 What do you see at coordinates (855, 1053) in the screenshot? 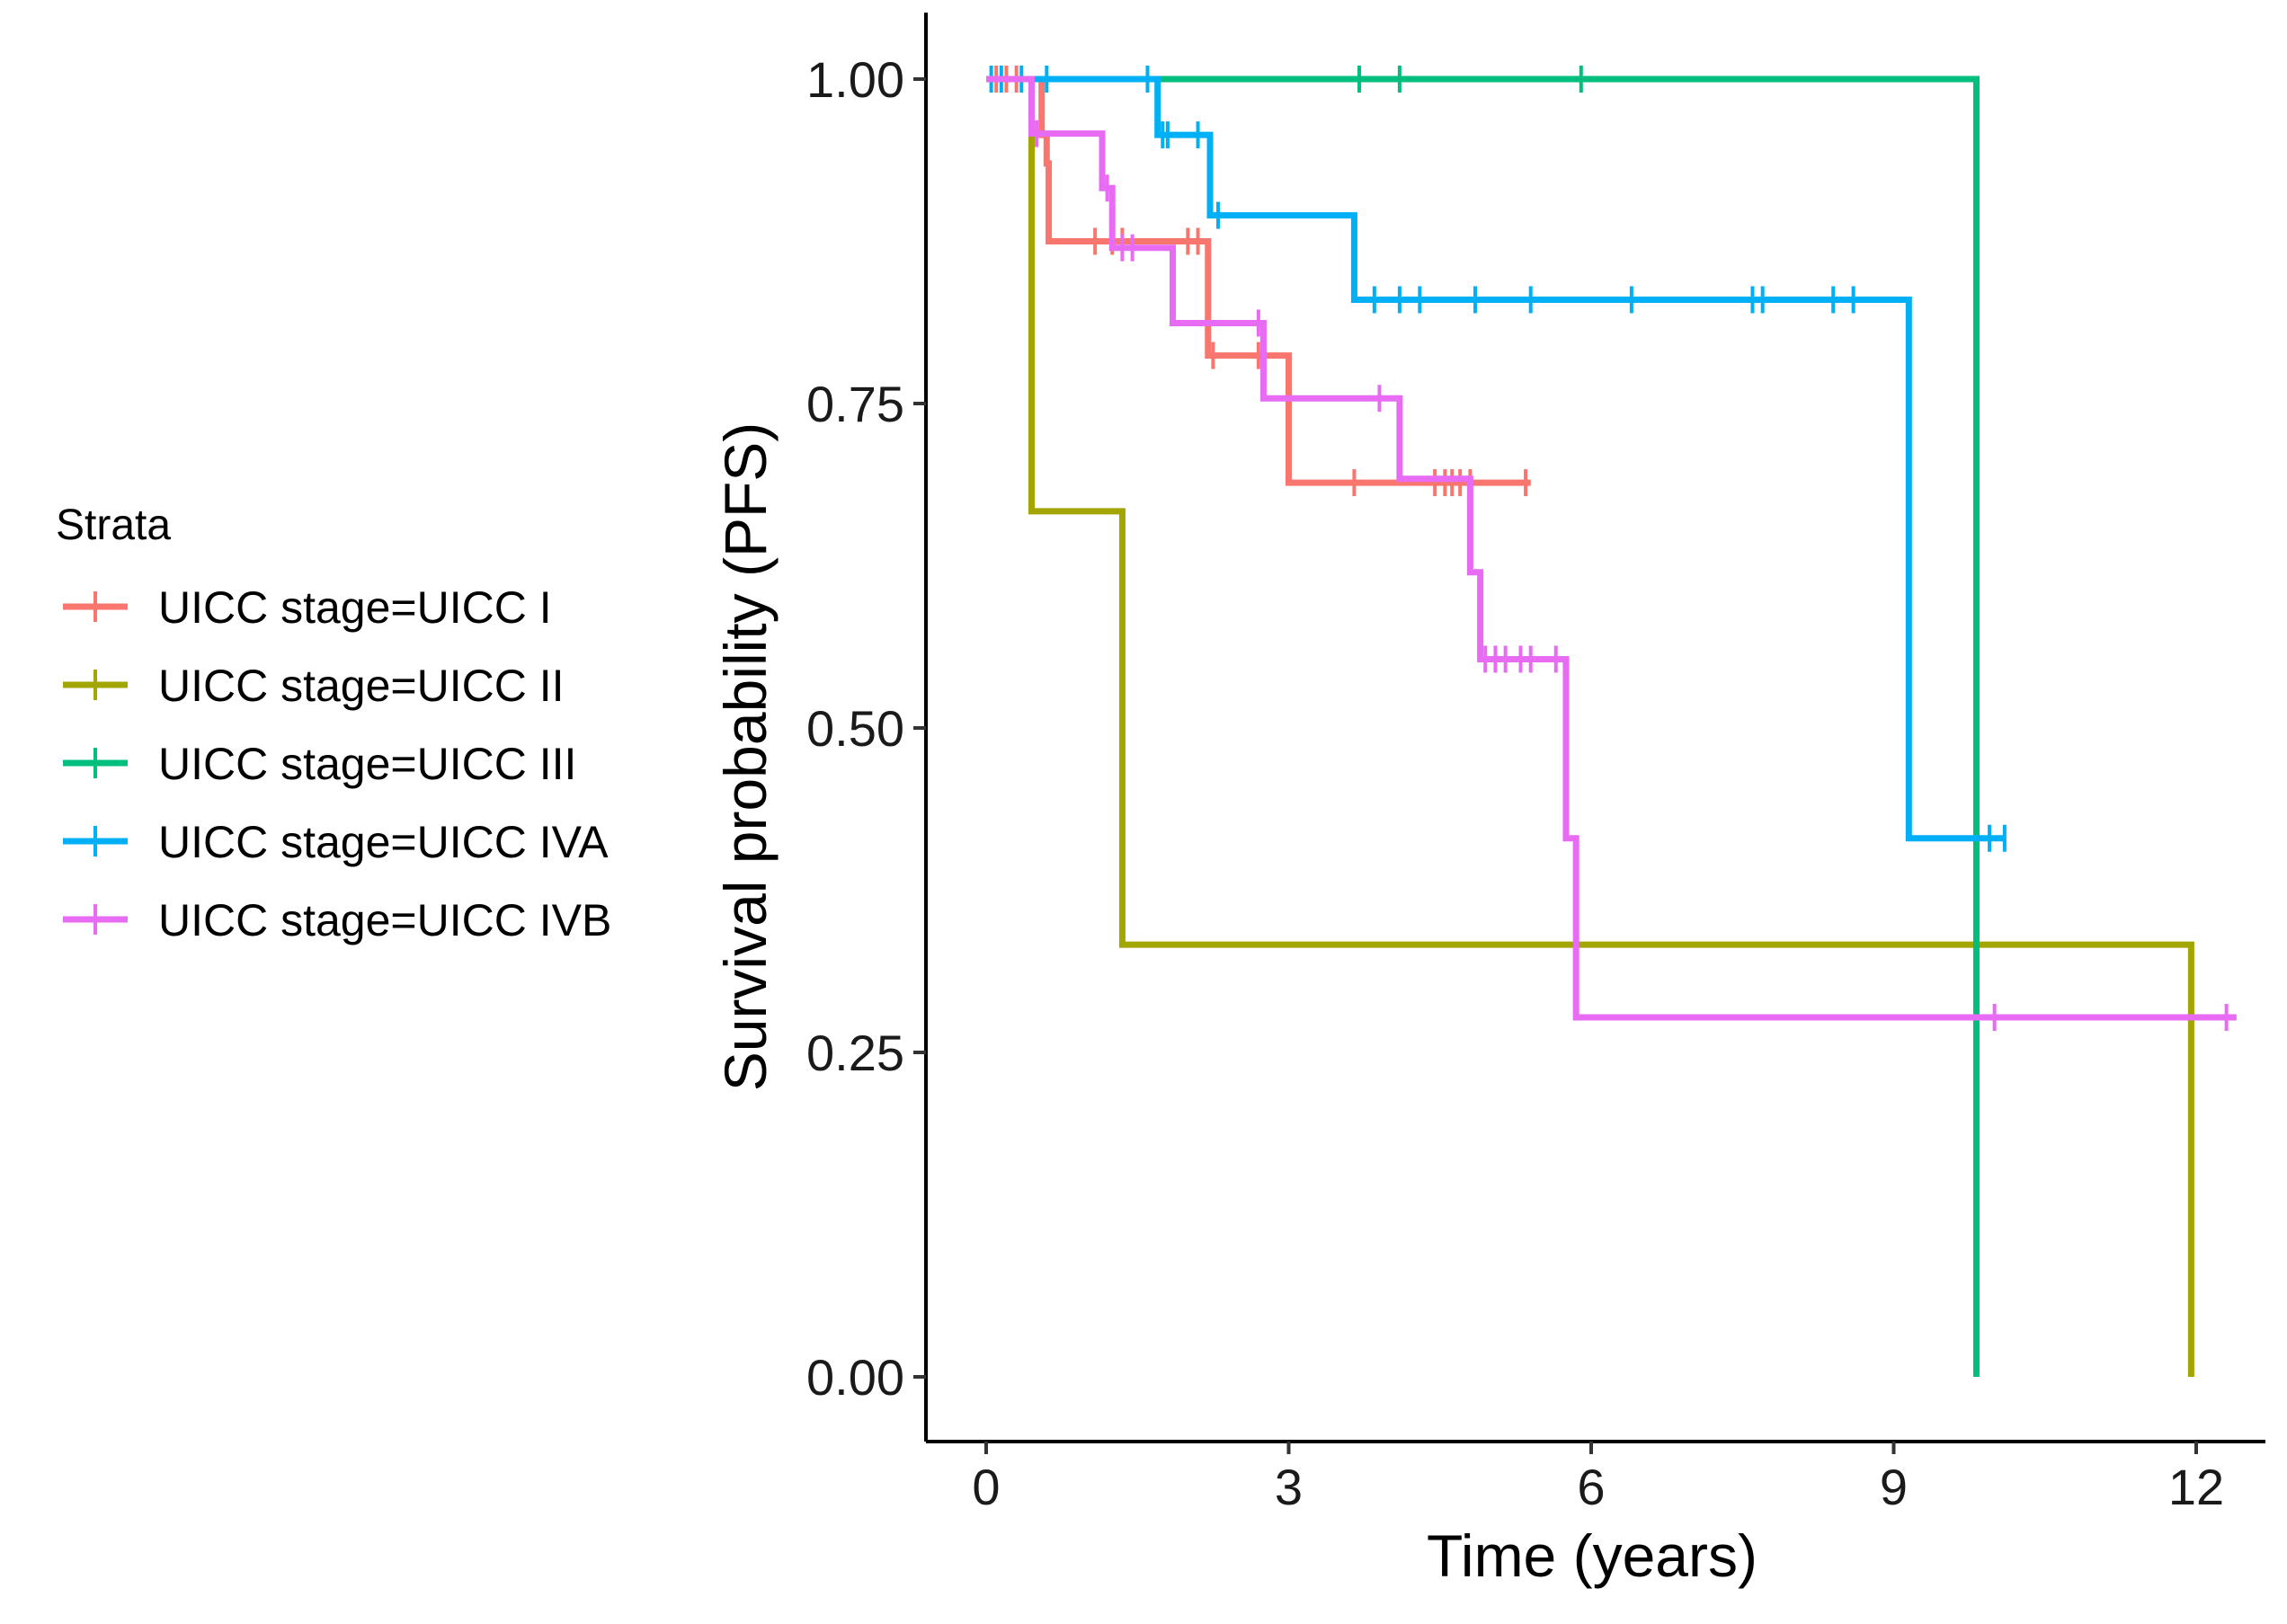
I see `y-tick-label: 0.25` at bounding box center [855, 1053].